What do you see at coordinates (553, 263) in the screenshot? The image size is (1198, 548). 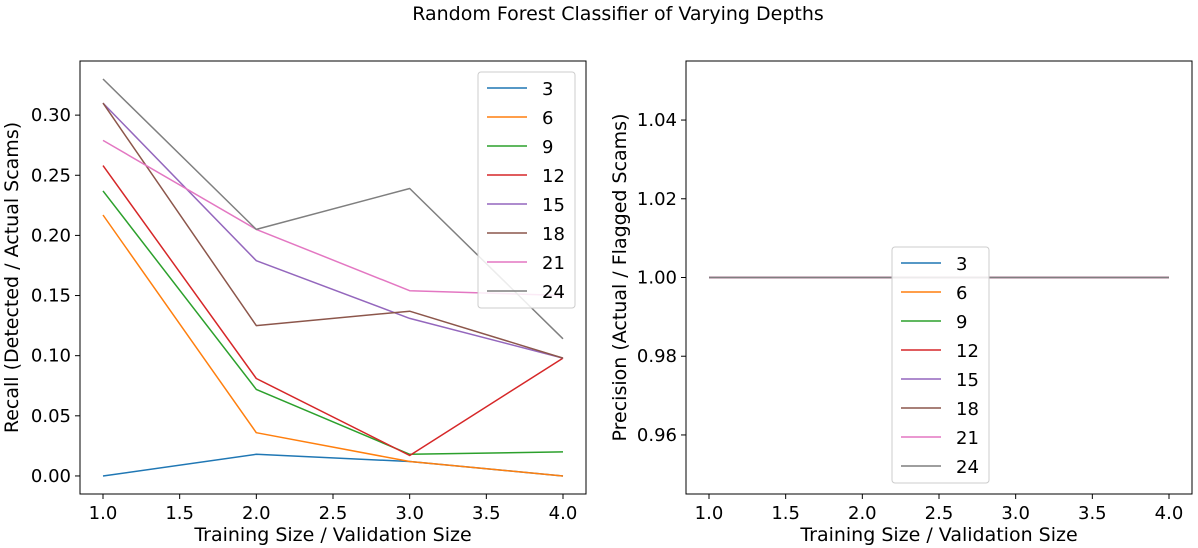 I see `recall-legend-label-21: 21` at bounding box center [553, 263].